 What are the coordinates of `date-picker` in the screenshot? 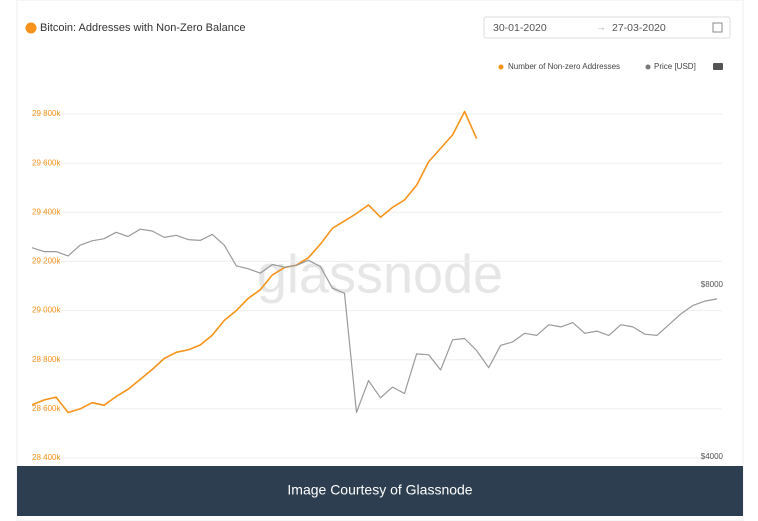 It's located at (607, 27).